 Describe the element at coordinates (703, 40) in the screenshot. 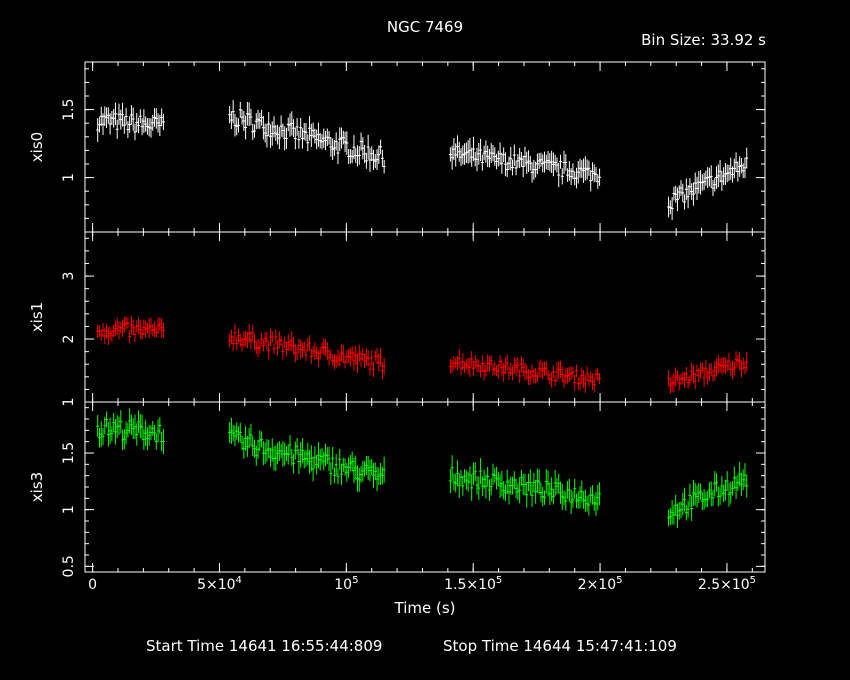

I see `bin-size-label: Bin Size: 33.92 s` at that location.